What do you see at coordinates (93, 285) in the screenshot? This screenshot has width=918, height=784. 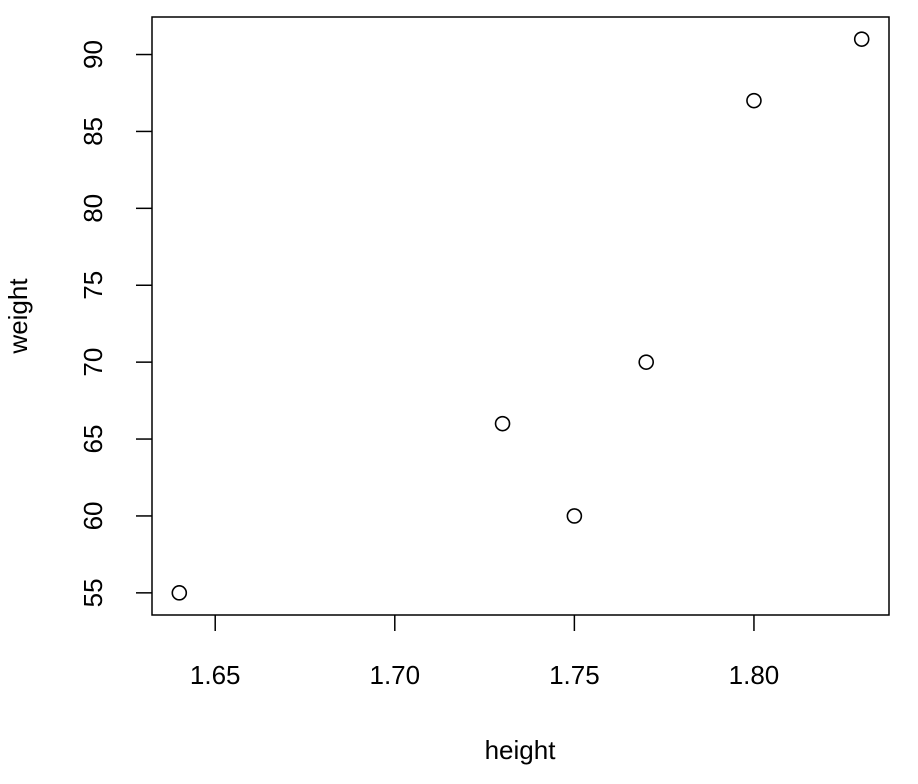 I see `y-tick-label: 75` at bounding box center [93, 285].